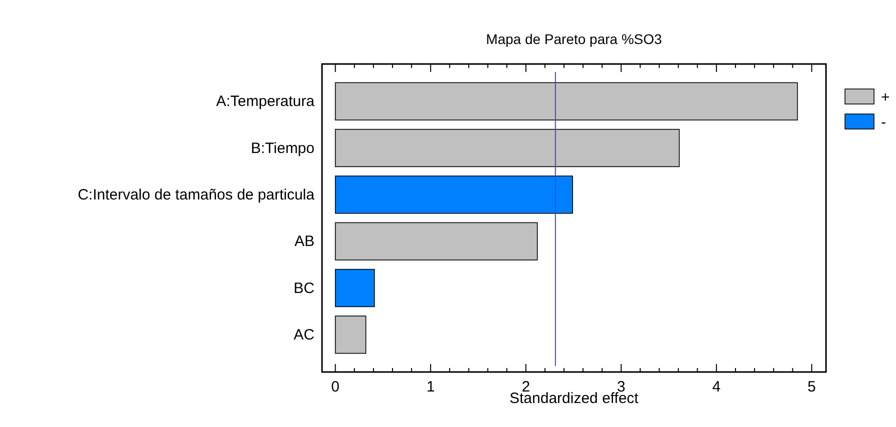  Describe the element at coordinates (304, 288) in the screenshot. I see `y-tick-label: BC` at that location.